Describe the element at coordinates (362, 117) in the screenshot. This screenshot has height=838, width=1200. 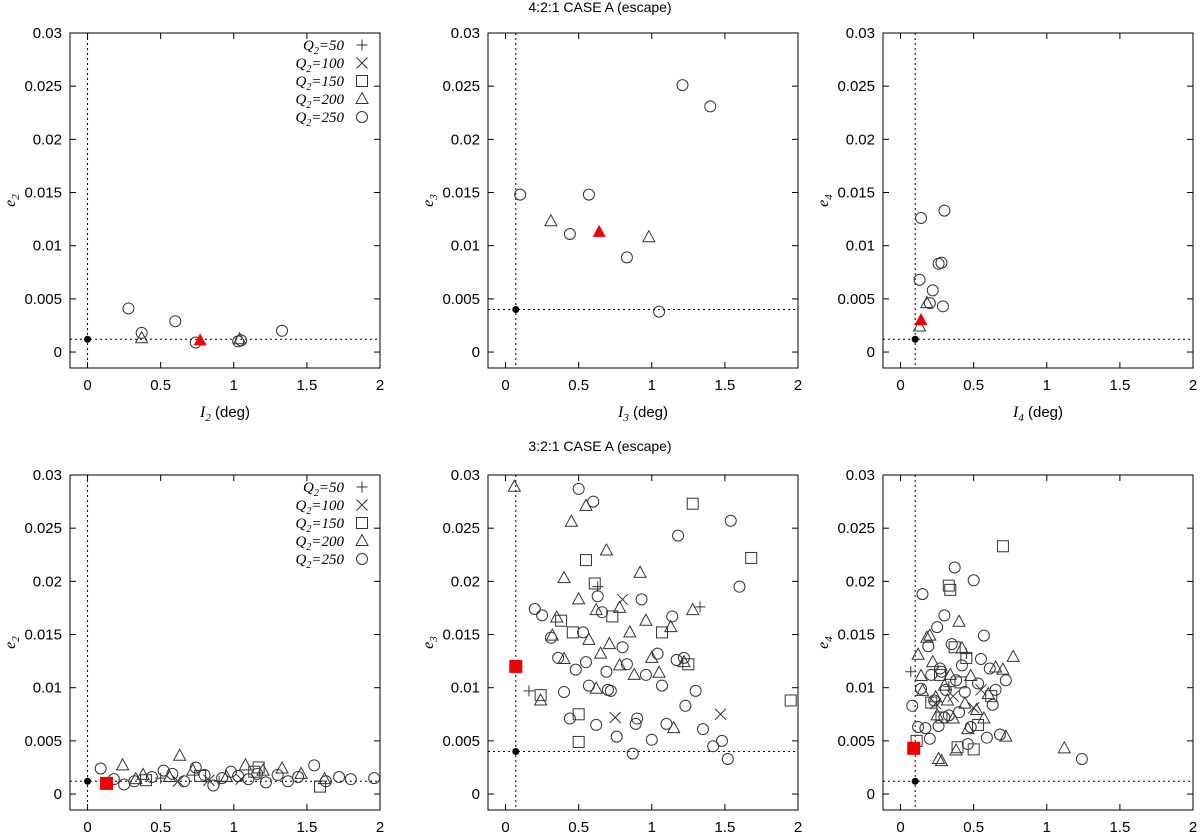
I see `legend-marker-circle` at that location.